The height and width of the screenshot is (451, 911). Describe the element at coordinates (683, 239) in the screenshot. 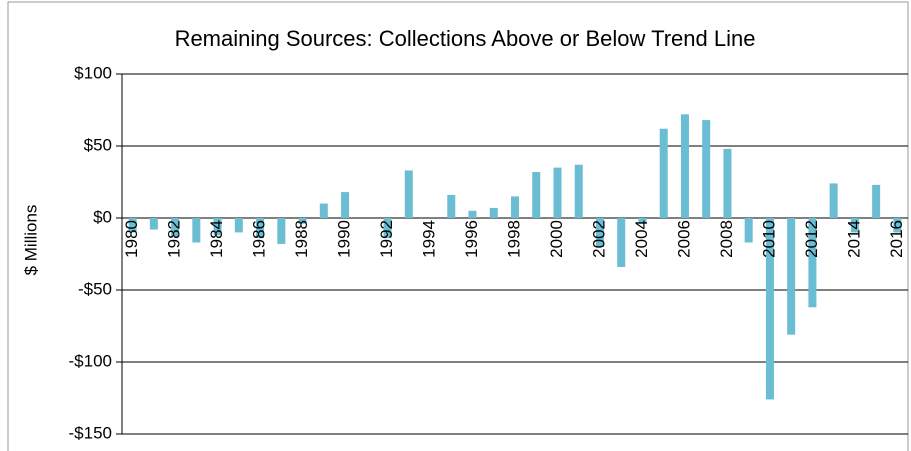

I see `x-tick-label: 2006` at that location.